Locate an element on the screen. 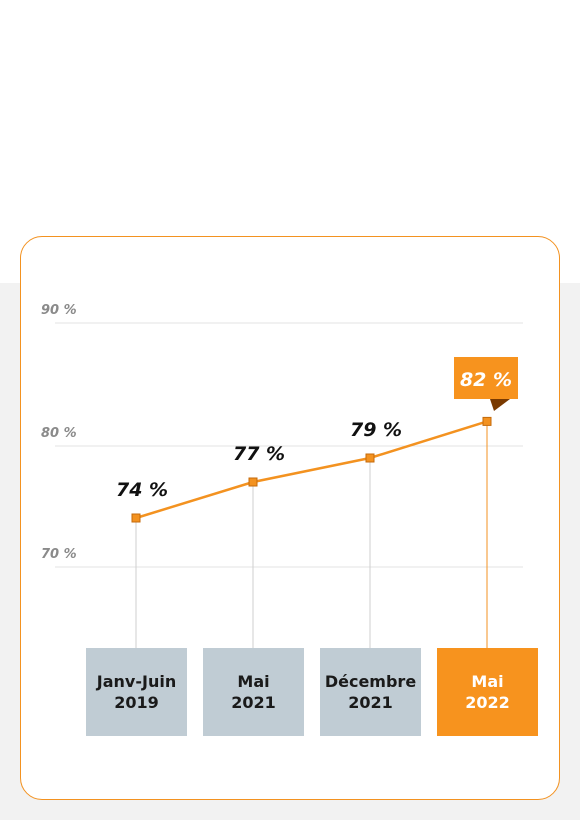 The height and width of the screenshot is (820, 580). y-tick-label: 70 % is located at coordinates (59, 554).